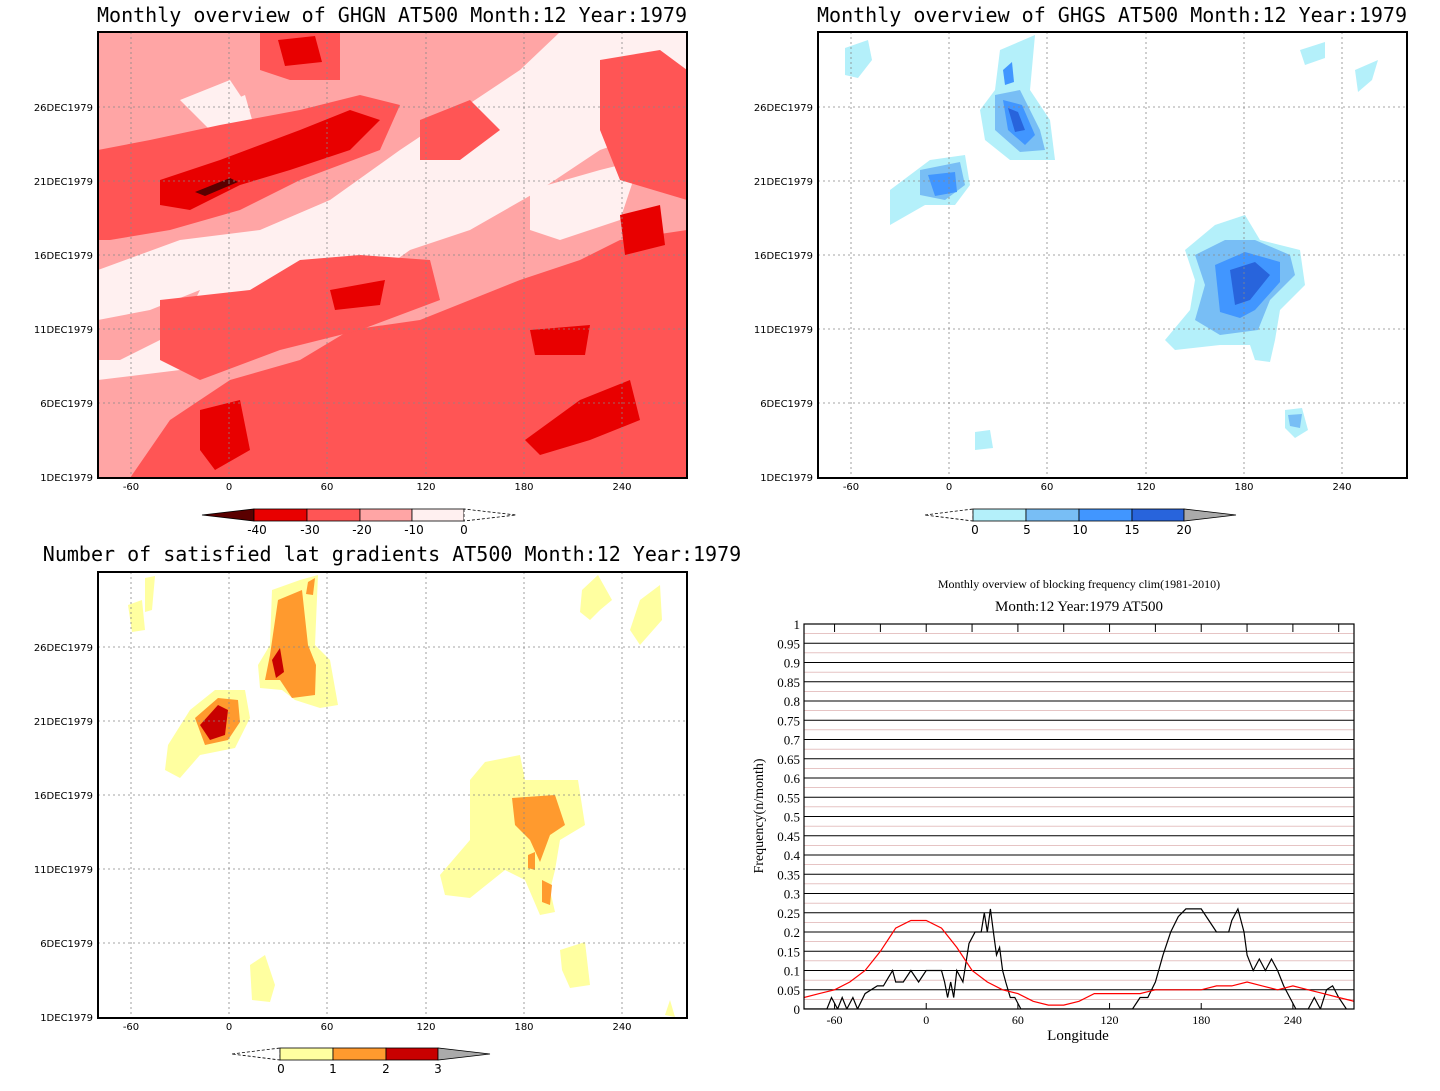 Image resolution: width=1440 pixels, height=1091 pixels. Describe the element at coordinates (425, 1027) in the screenshot. I see `latgrad-xtick: 120` at that location.